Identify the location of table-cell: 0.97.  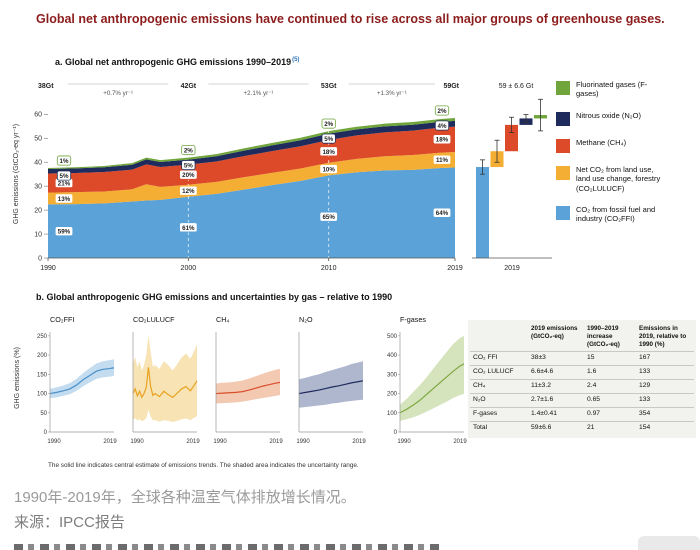
(610, 413).